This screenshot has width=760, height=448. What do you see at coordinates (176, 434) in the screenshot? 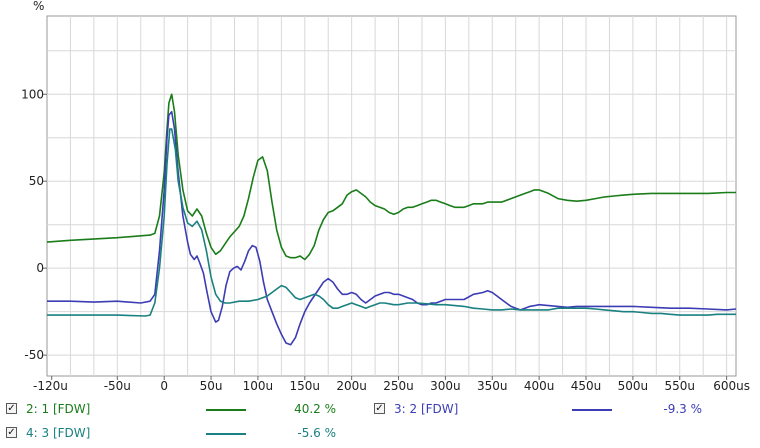
I see `legend-item-series-3: ✓ 4: 3 [FDW] -5.6 %` at bounding box center [176, 434].